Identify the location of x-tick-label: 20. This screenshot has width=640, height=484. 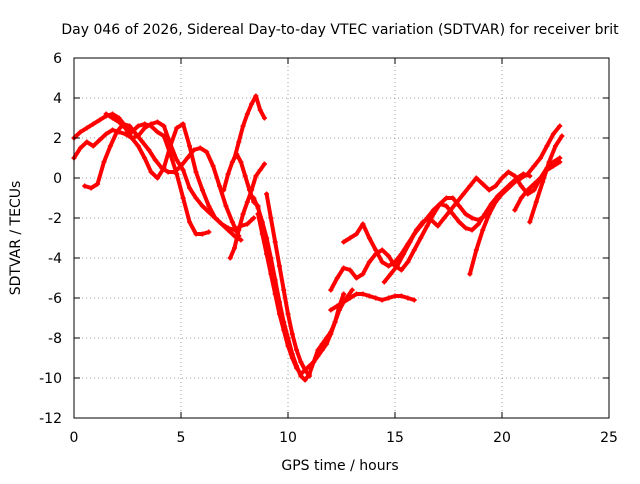
(502, 438).